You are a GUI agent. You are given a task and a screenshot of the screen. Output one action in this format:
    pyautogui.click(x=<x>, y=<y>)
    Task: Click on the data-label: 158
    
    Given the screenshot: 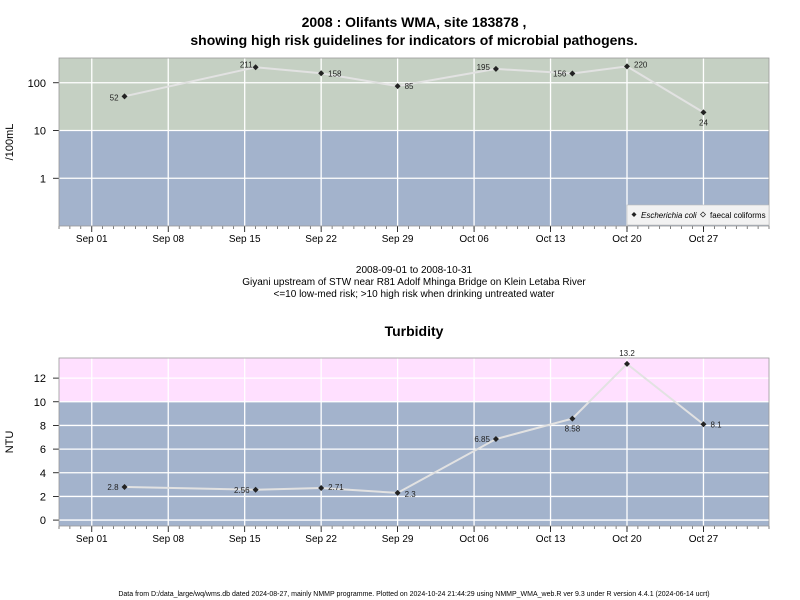 What is the action you would take?
    pyautogui.click(x=335, y=73)
    